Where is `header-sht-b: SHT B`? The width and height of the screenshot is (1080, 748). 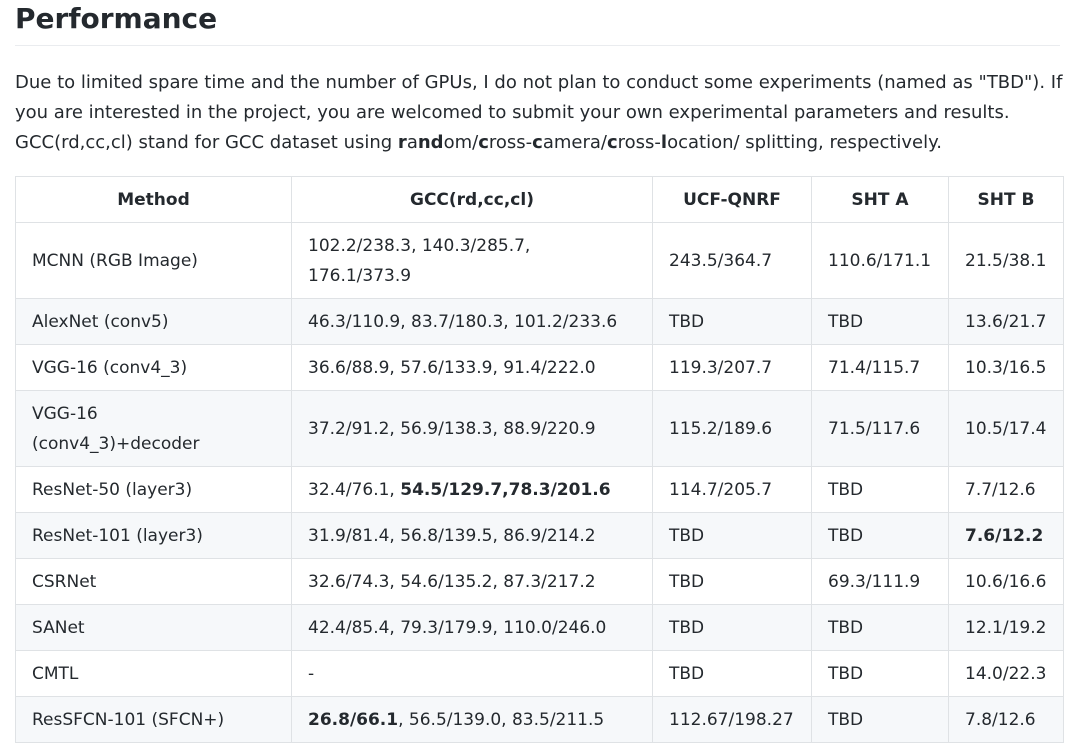 header-sht-b: SHT B is located at coordinates (1006, 199).